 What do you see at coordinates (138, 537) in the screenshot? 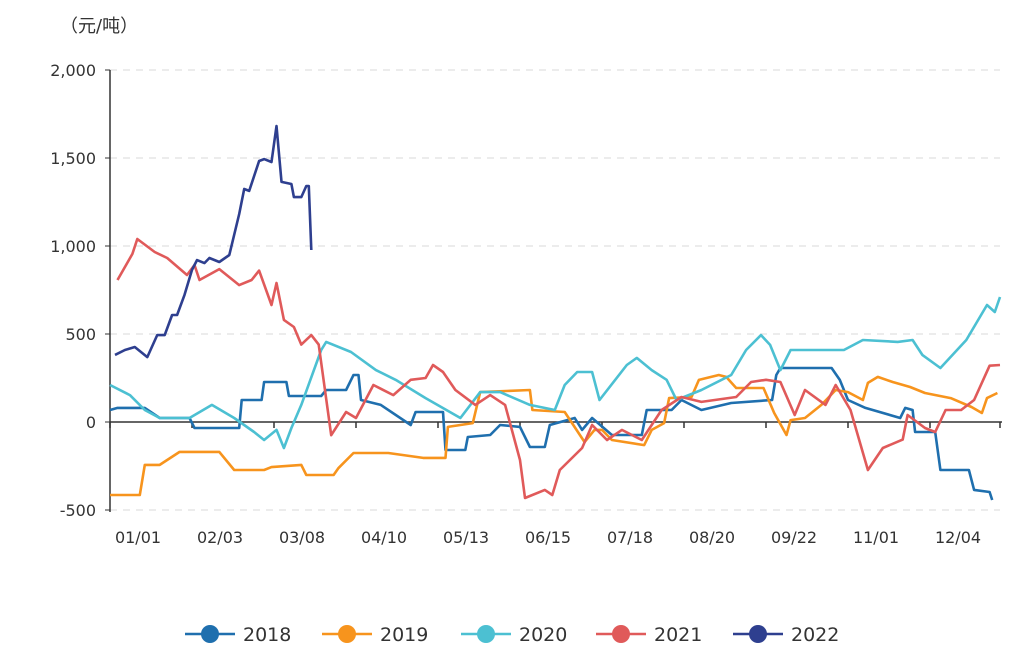
I see `x-tick-label: 01/01` at bounding box center [138, 537].